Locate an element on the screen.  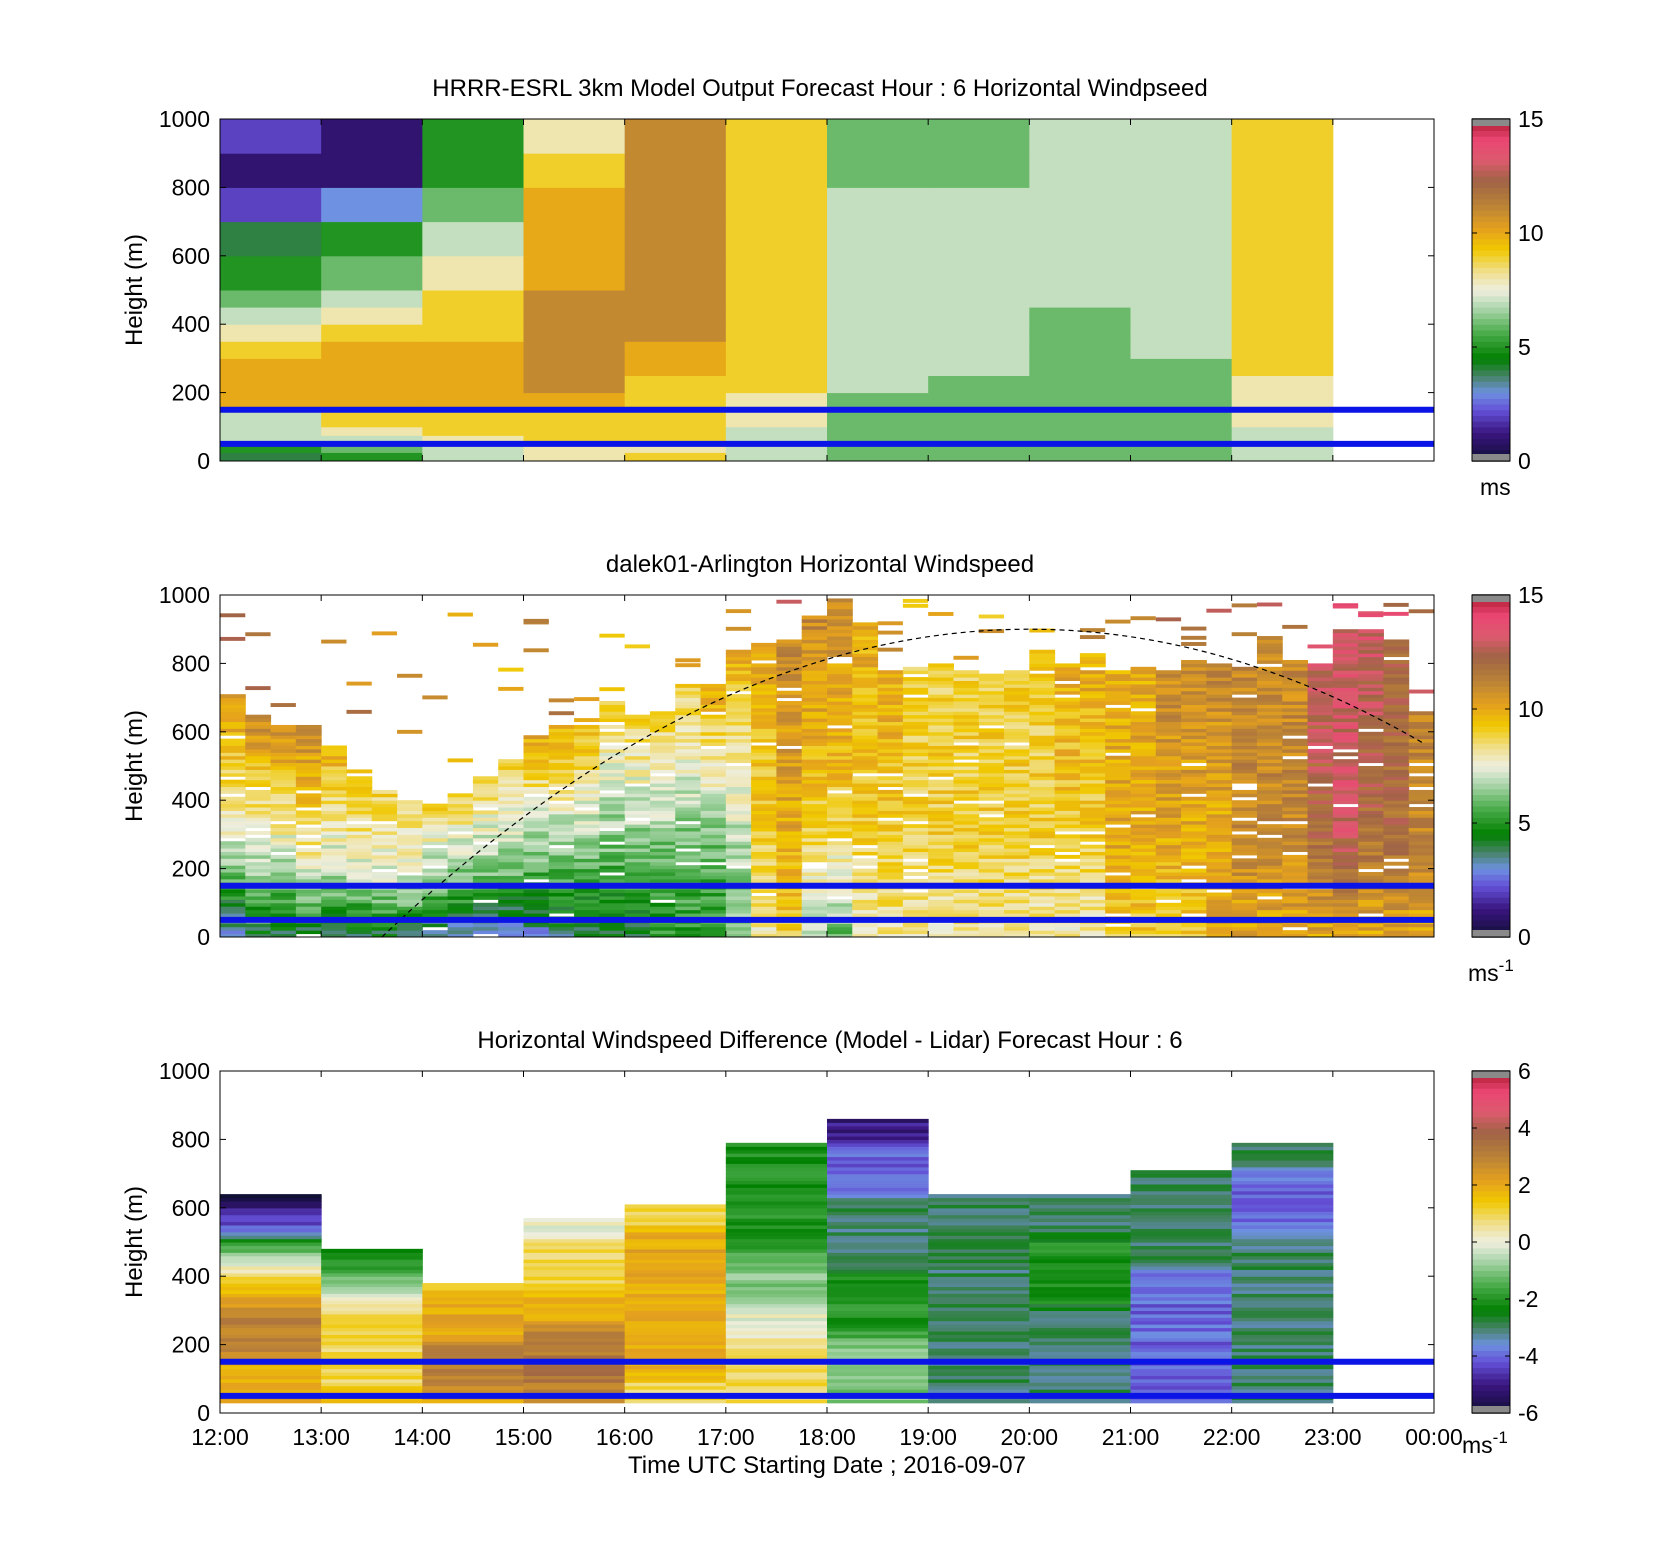
colorbar-tick-label-2: 10 is located at coordinates (1531, 233).